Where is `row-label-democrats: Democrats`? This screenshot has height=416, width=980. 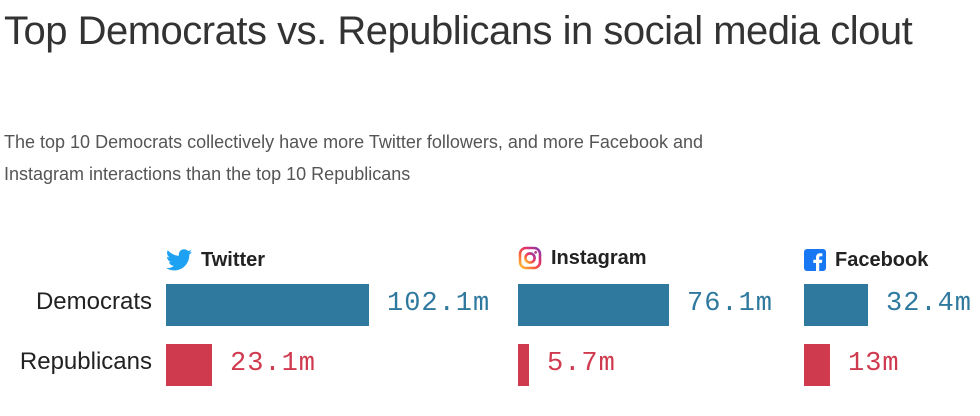
row-label-democrats: Democrats is located at coordinates (93, 301).